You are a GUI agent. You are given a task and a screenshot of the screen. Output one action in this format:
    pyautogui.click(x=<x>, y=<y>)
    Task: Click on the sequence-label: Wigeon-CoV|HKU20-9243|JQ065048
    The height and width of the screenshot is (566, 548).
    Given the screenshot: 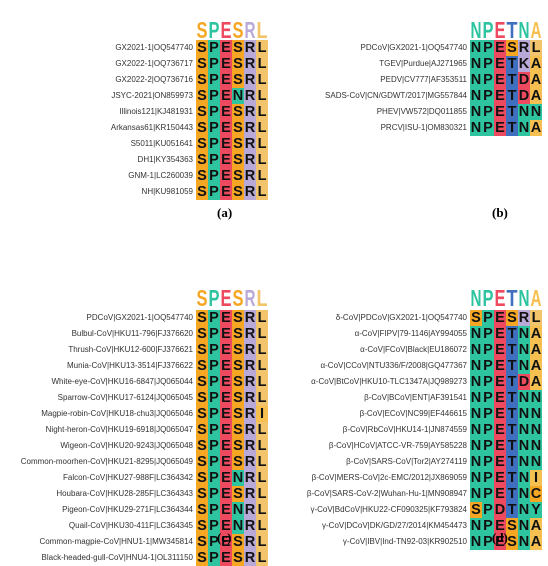 What is the action you would take?
    pyautogui.click(x=126, y=445)
    